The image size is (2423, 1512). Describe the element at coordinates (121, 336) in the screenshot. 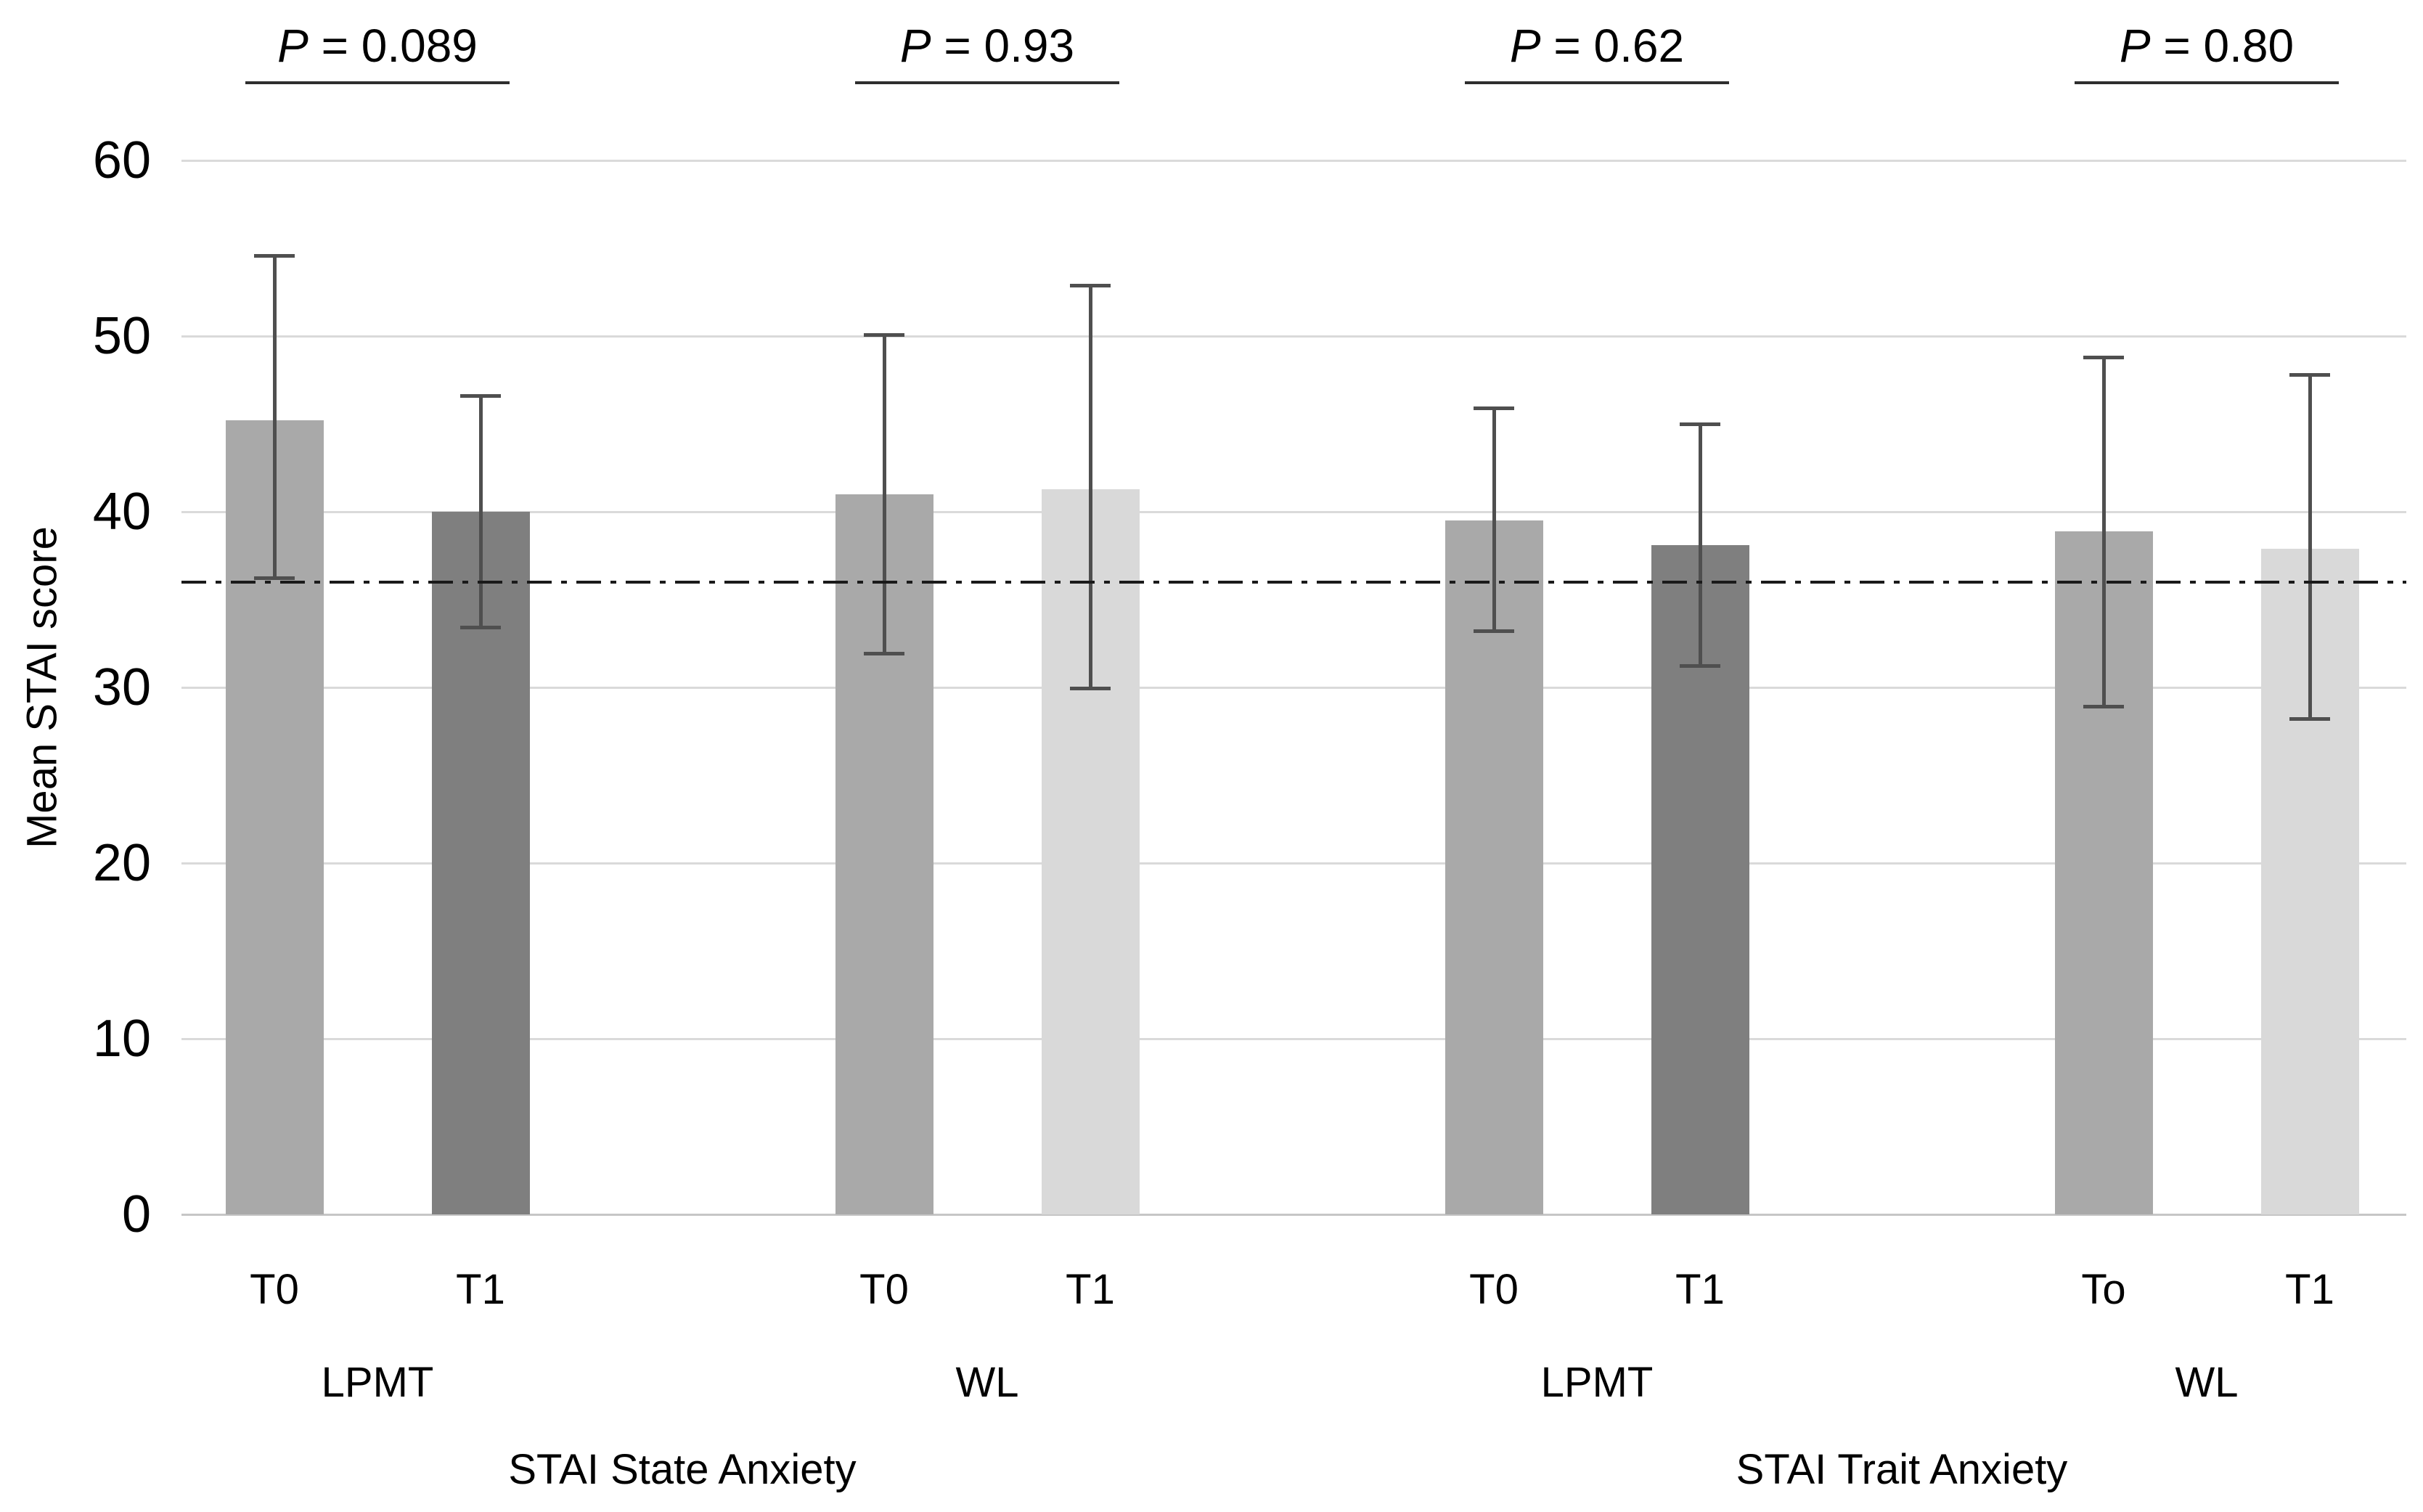

I see `y-tick-label: 50` at that location.